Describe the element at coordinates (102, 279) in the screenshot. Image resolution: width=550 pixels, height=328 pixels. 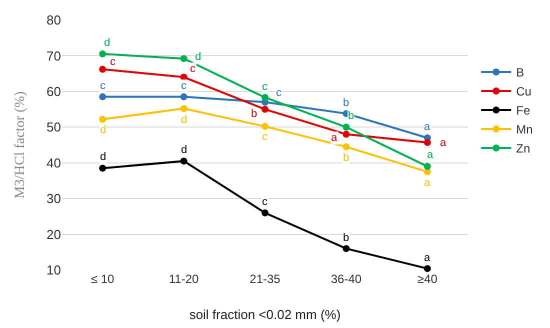
I see `x-tick-label: ≤ 10` at that location.